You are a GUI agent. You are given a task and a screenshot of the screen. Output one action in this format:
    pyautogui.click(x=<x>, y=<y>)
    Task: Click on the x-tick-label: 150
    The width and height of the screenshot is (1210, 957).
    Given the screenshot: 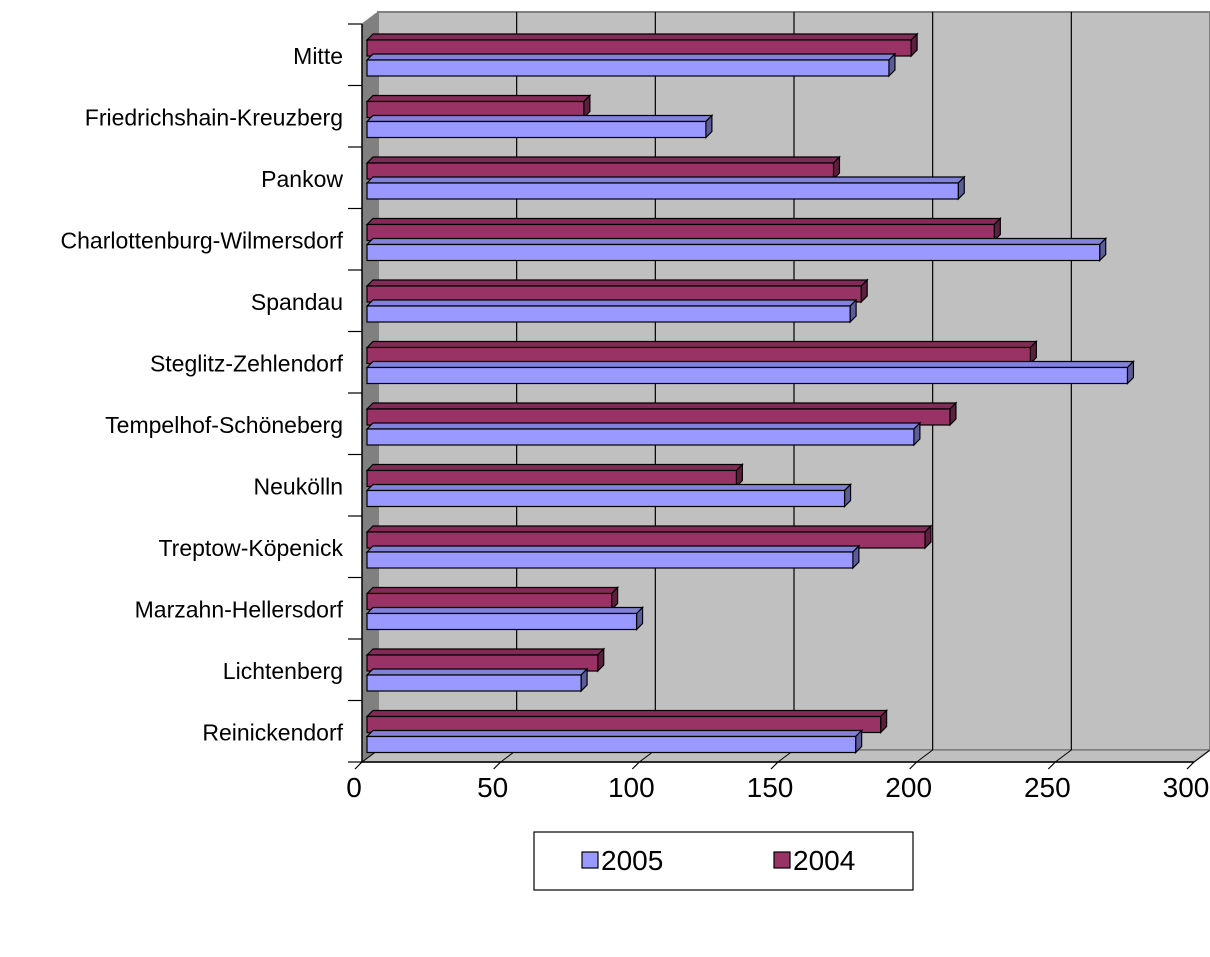 What is the action you would take?
    pyautogui.click(x=770, y=787)
    